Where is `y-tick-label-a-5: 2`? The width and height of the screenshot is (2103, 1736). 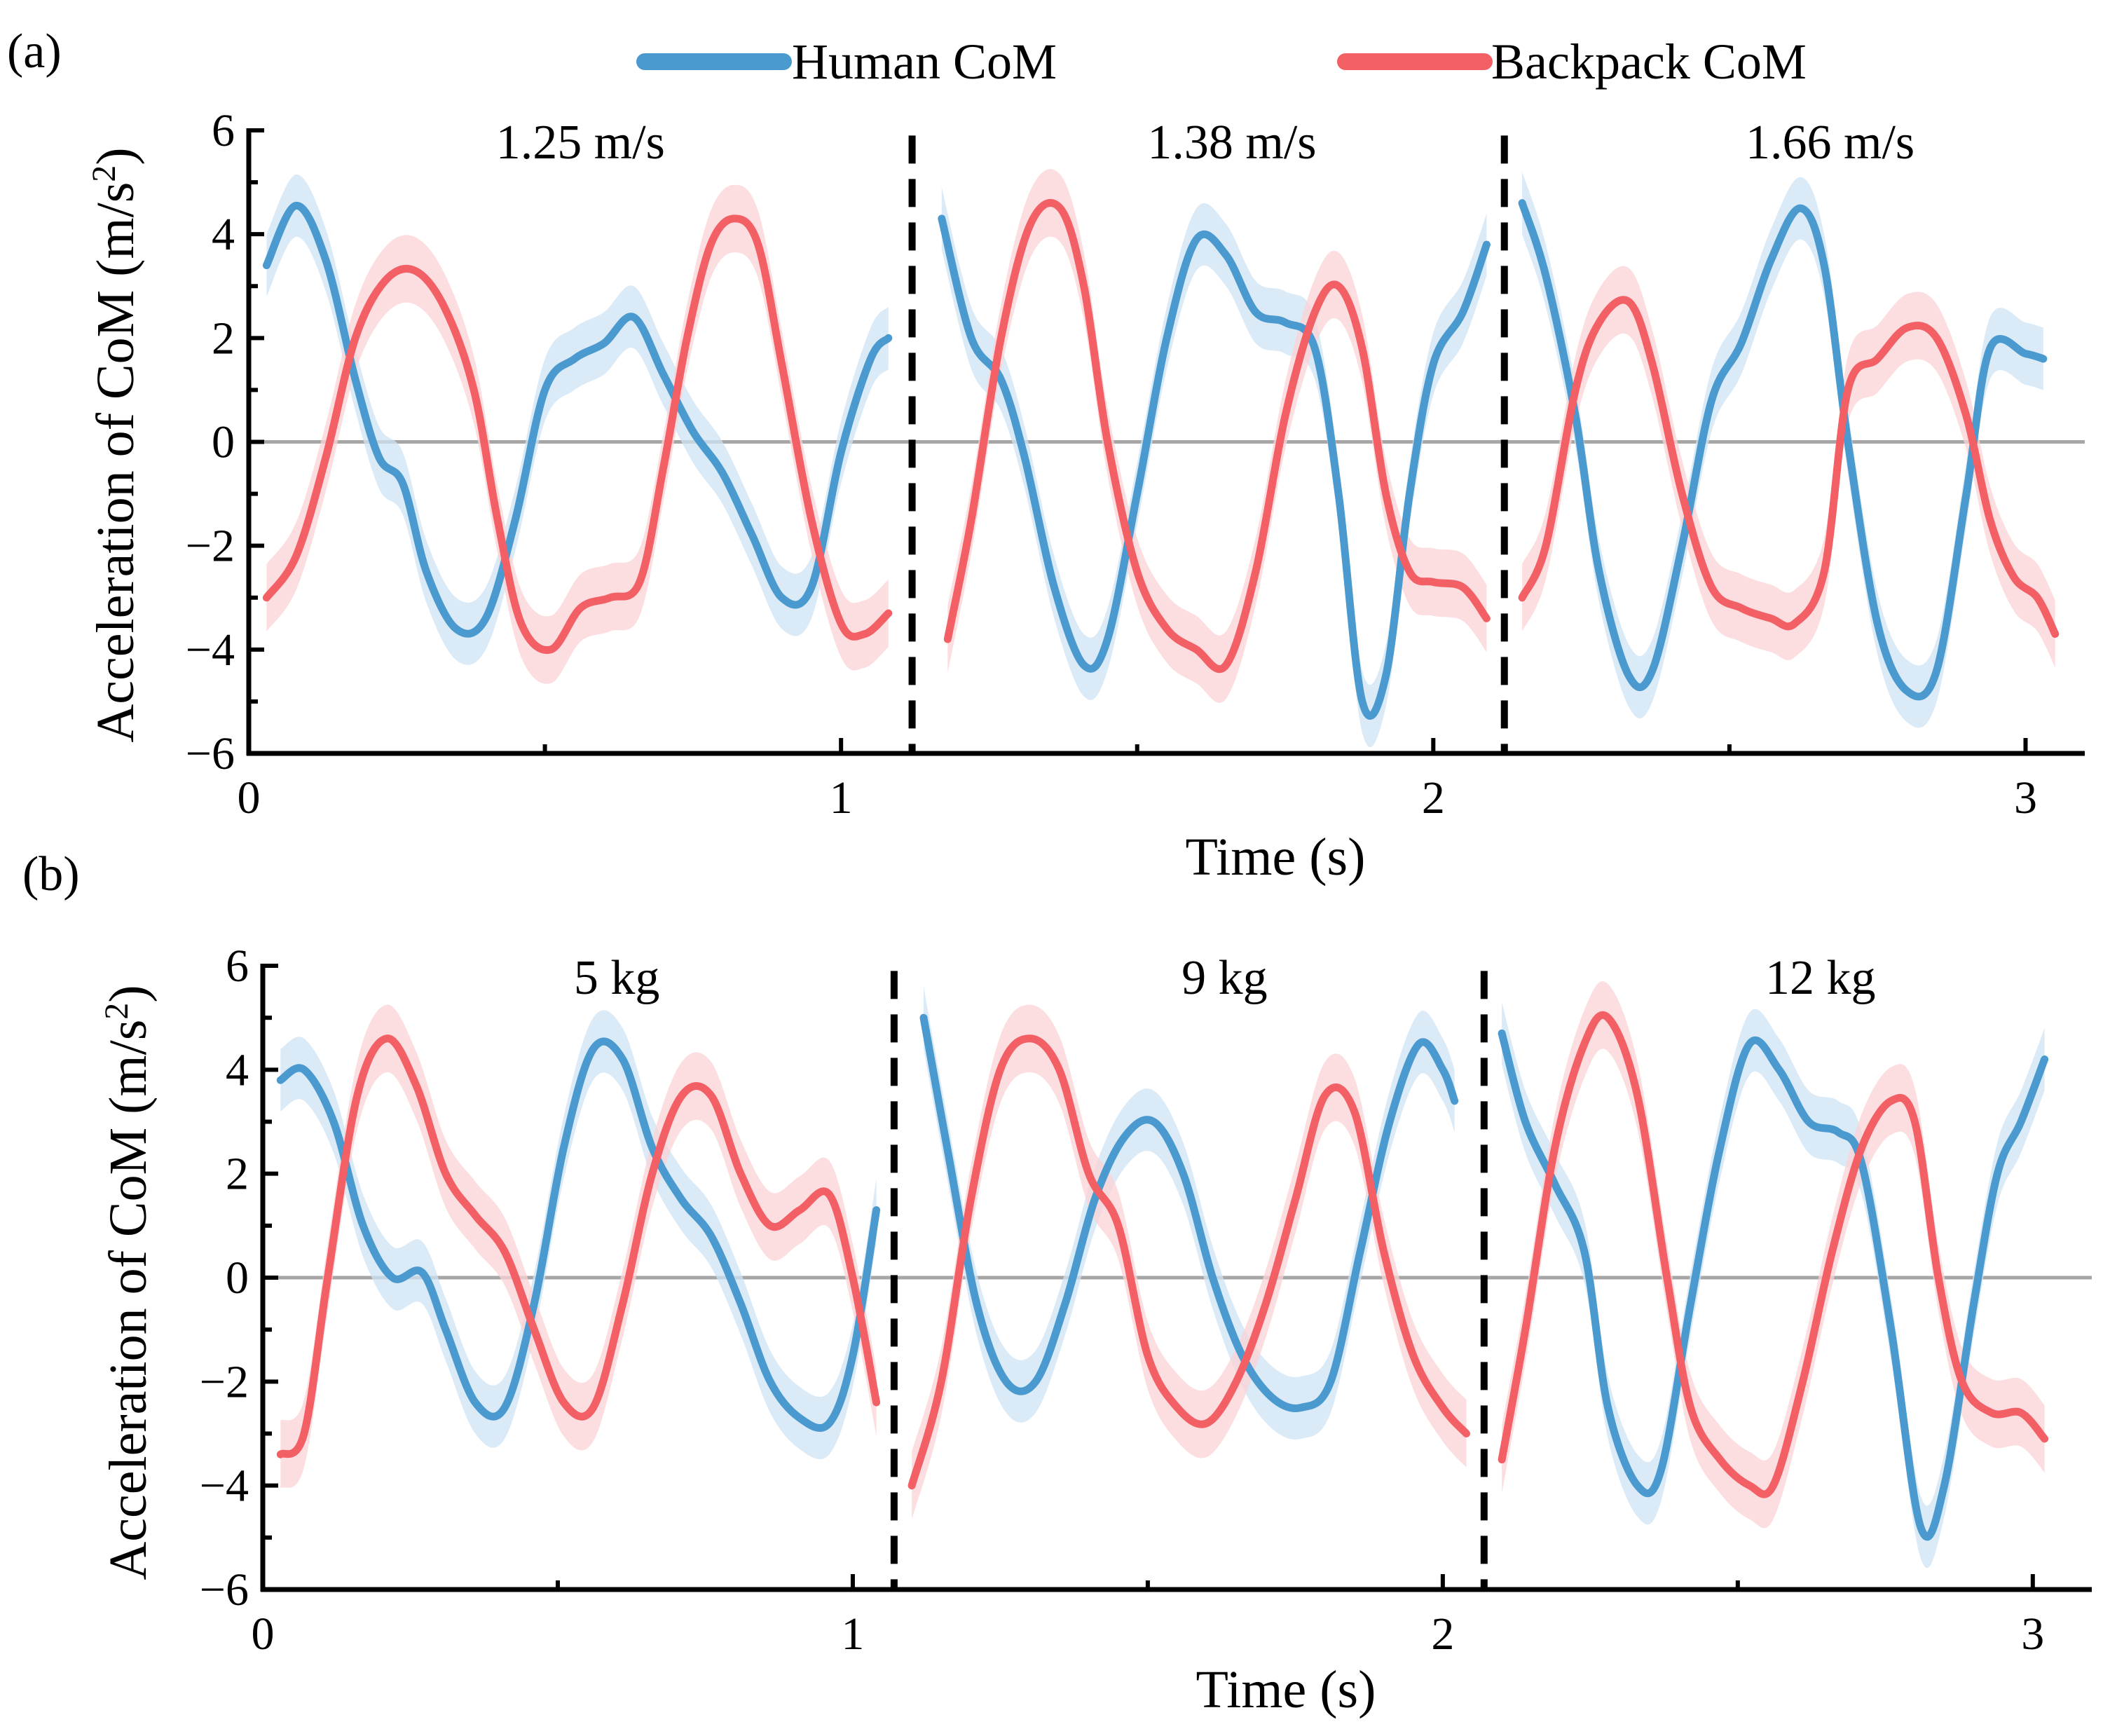 y-tick-label-a-5: 2 is located at coordinates (223, 338).